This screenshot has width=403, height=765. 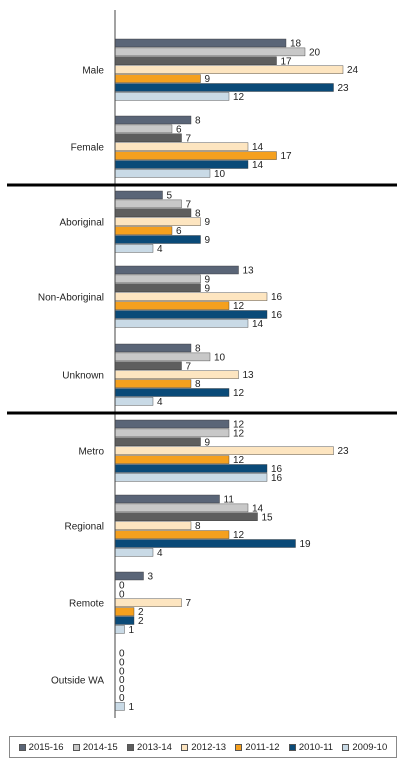 I want to click on data-label: 15, so click(x=268, y=517).